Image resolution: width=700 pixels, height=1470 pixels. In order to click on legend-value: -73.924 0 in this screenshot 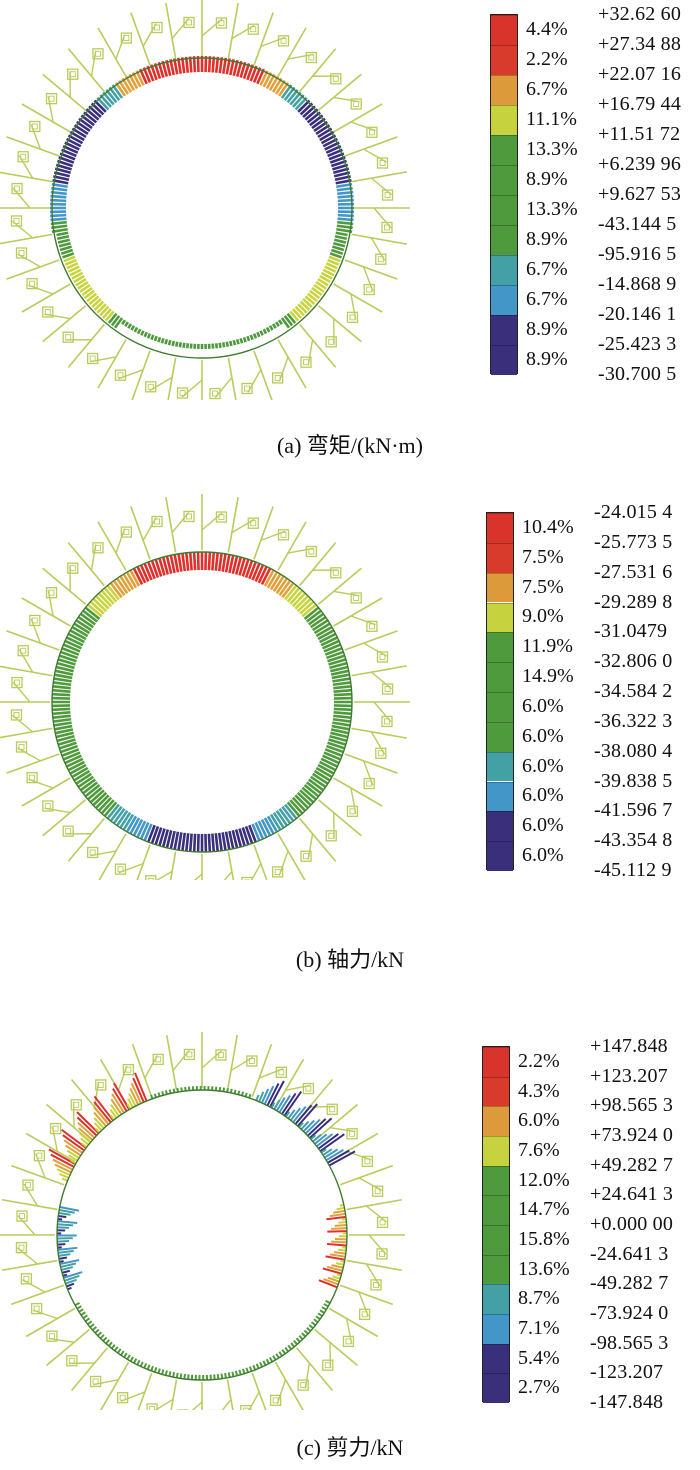, I will do `click(629, 1313)`.